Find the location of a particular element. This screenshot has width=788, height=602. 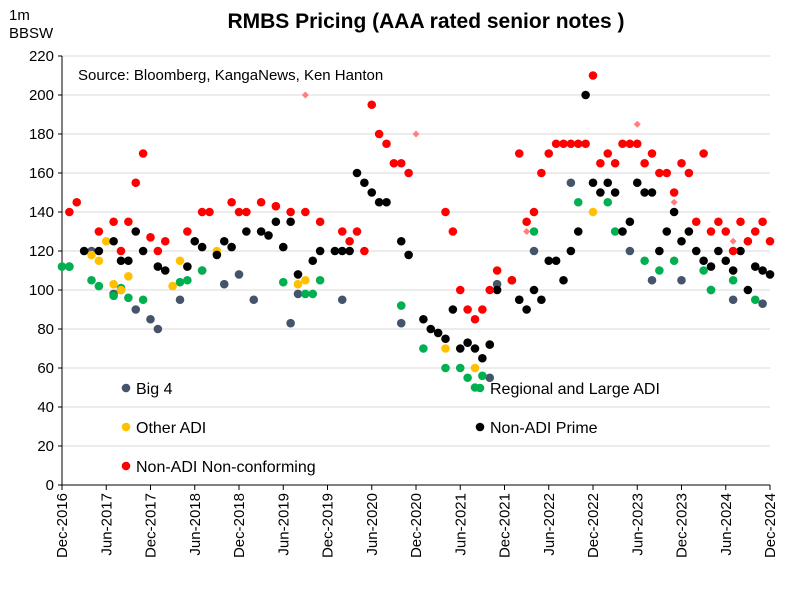

legend-label-other-adi: Other ADI is located at coordinates (171, 428).